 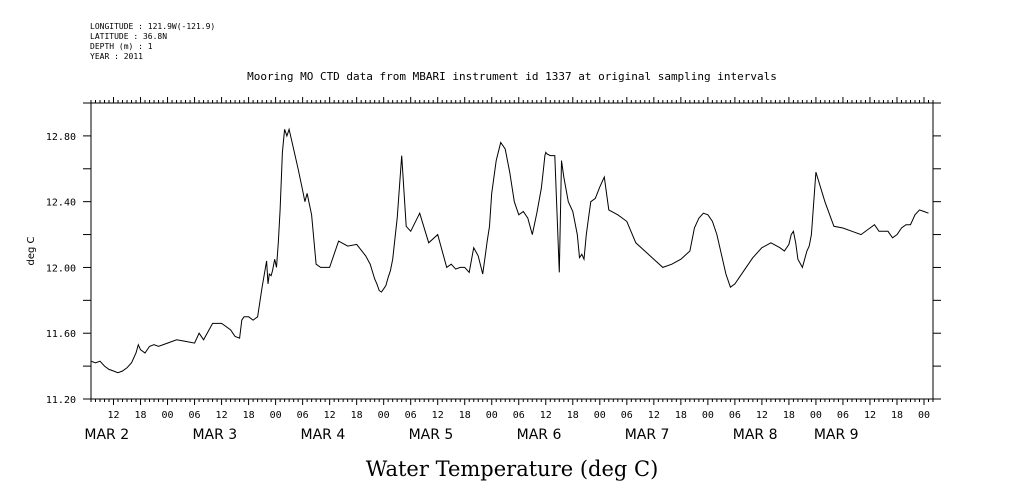 I want to click on y-tick-label: 11.60, so click(x=61, y=334).